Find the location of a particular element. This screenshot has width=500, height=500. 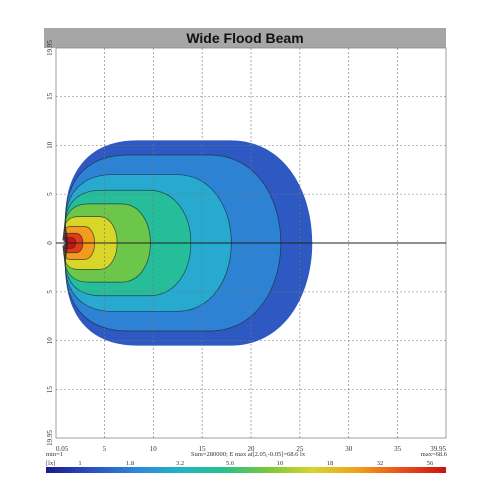

colorbar-tick-label: 3.2 is located at coordinates (180, 463).